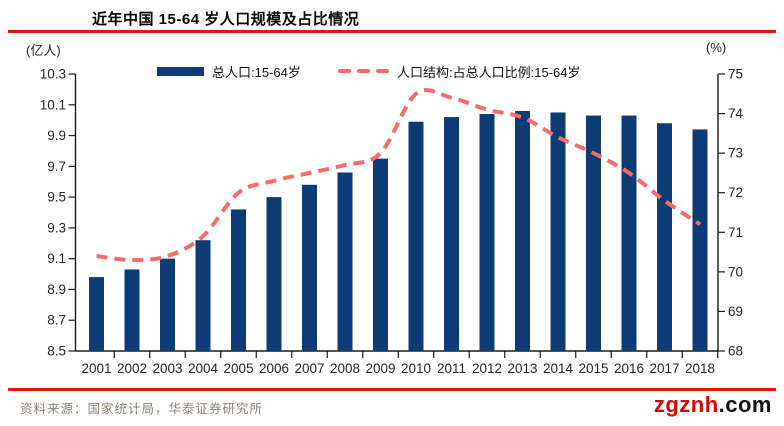  I want to click on x-axis-label-2018: 2018, so click(700, 368).